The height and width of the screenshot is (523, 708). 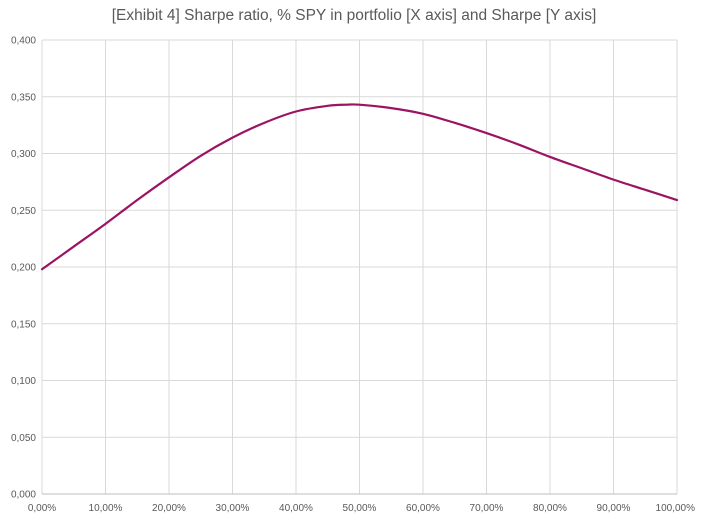 What do you see at coordinates (550, 508) in the screenshot?
I see `x-tick-label: 80,00%` at bounding box center [550, 508].